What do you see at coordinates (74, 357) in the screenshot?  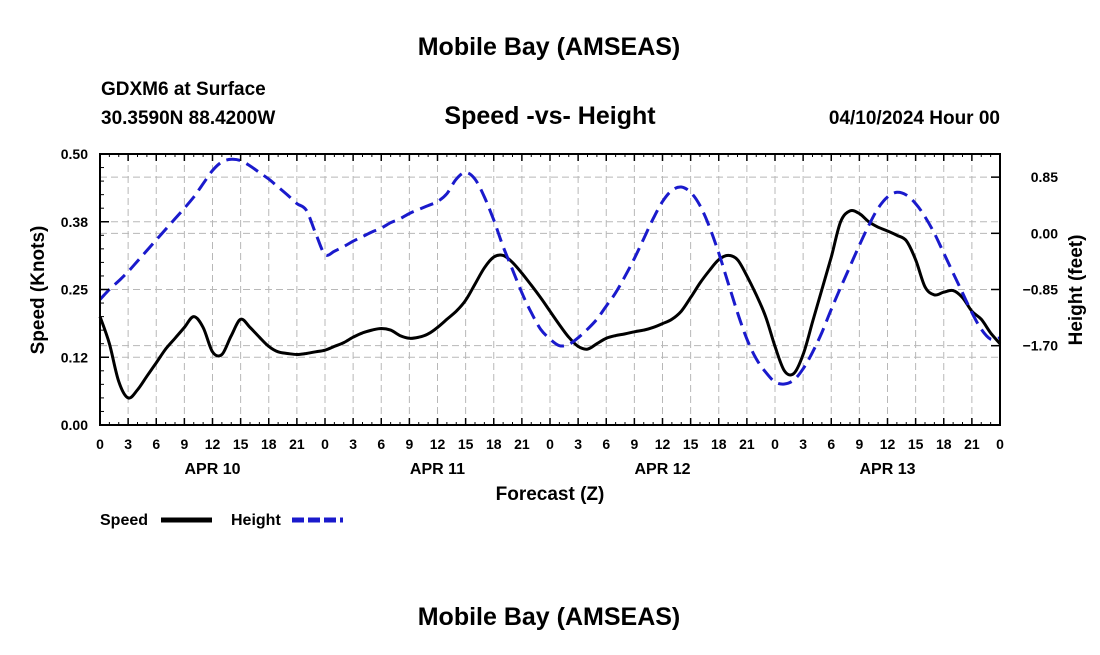 I see `y-tick-label: 0.12` at bounding box center [74, 357].